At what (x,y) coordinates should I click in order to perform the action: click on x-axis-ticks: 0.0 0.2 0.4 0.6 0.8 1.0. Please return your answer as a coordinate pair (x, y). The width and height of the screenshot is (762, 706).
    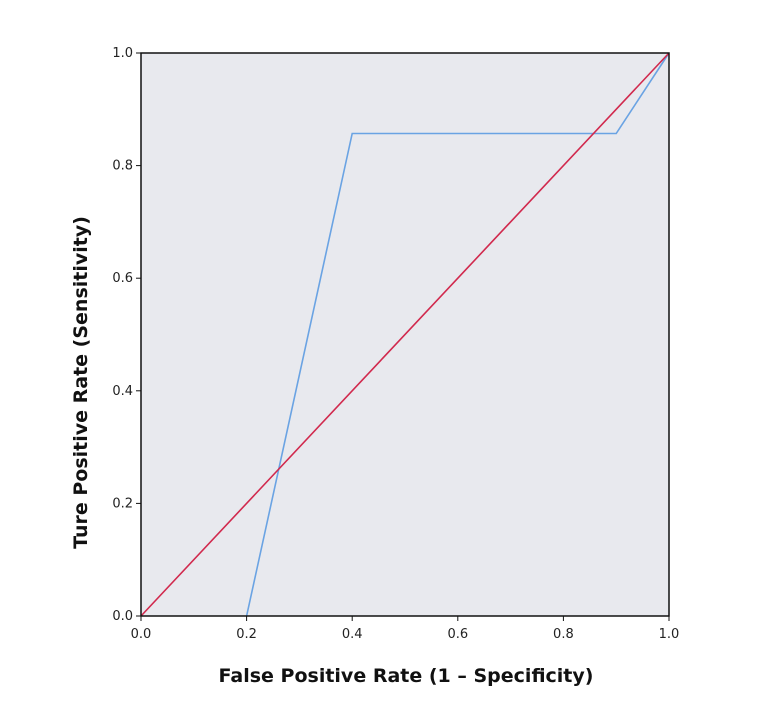
    Looking at the image, I should click on (405, 629).